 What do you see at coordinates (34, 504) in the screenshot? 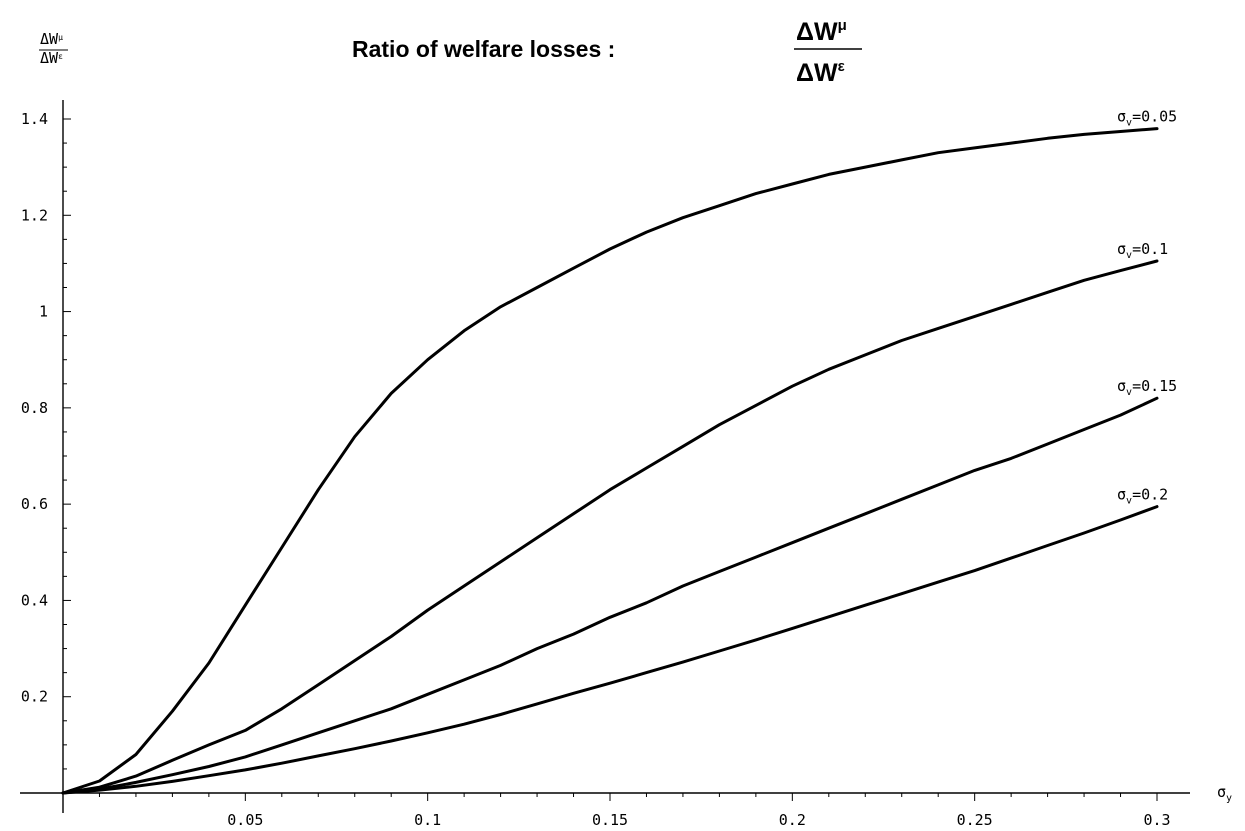
I see `y-tick-label: 0.6` at bounding box center [34, 504].